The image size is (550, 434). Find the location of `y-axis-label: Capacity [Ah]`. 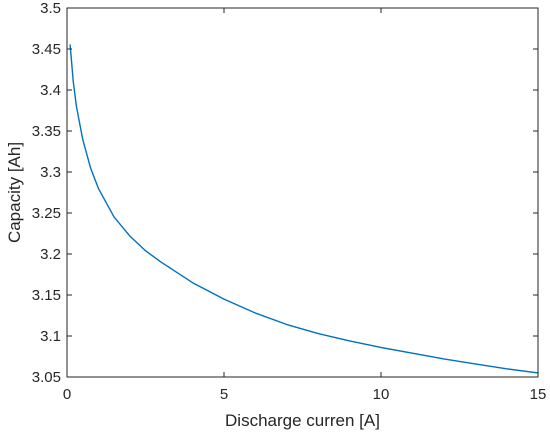

y-axis-label: Capacity [Ah] is located at coordinates (14, 192).